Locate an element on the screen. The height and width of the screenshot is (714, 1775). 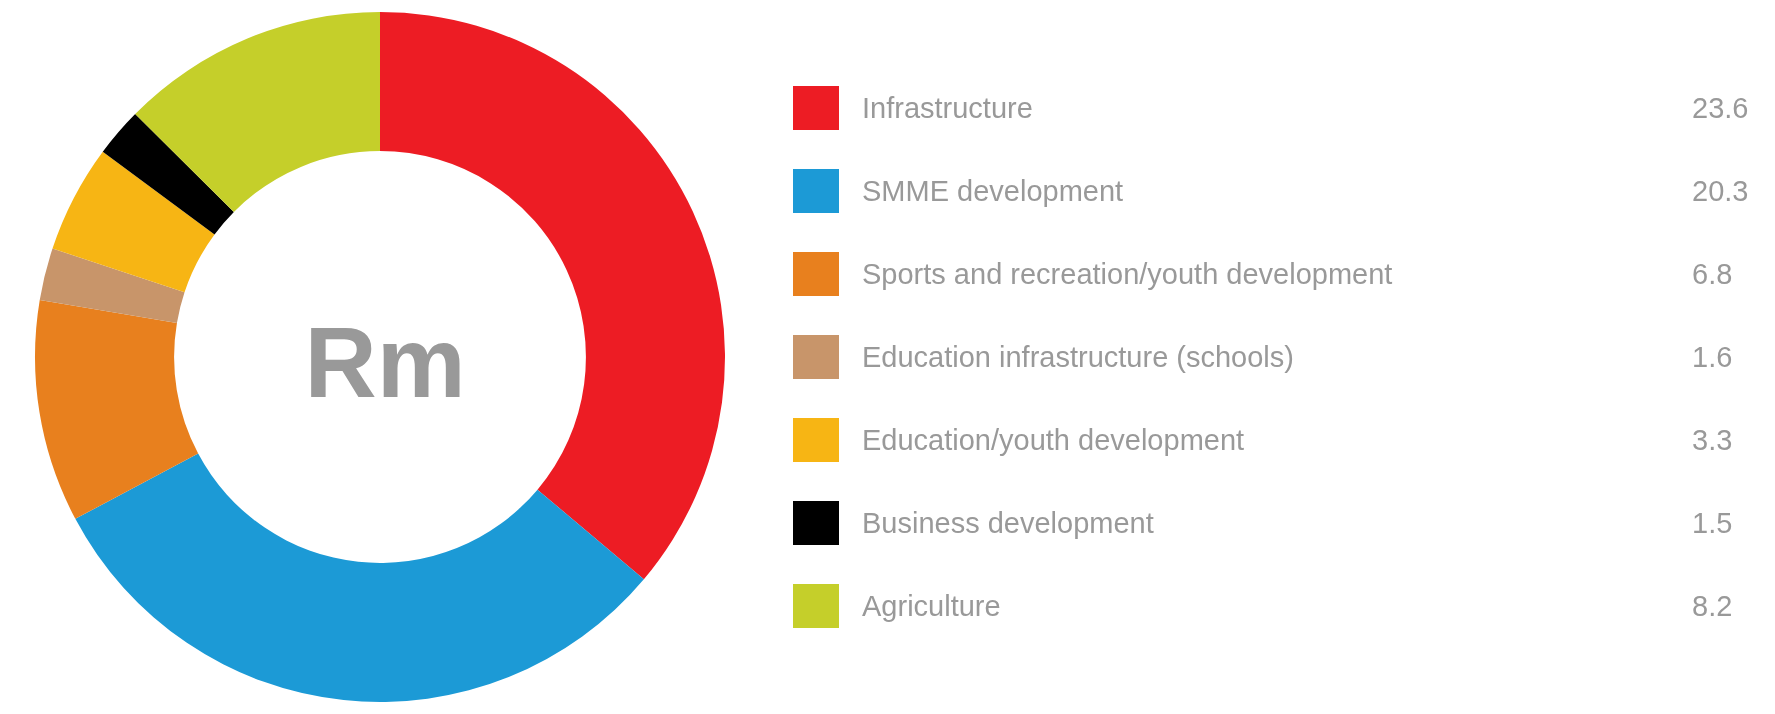
legend-label: Sports and recreation/youth development is located at coordinates (1127, 274).